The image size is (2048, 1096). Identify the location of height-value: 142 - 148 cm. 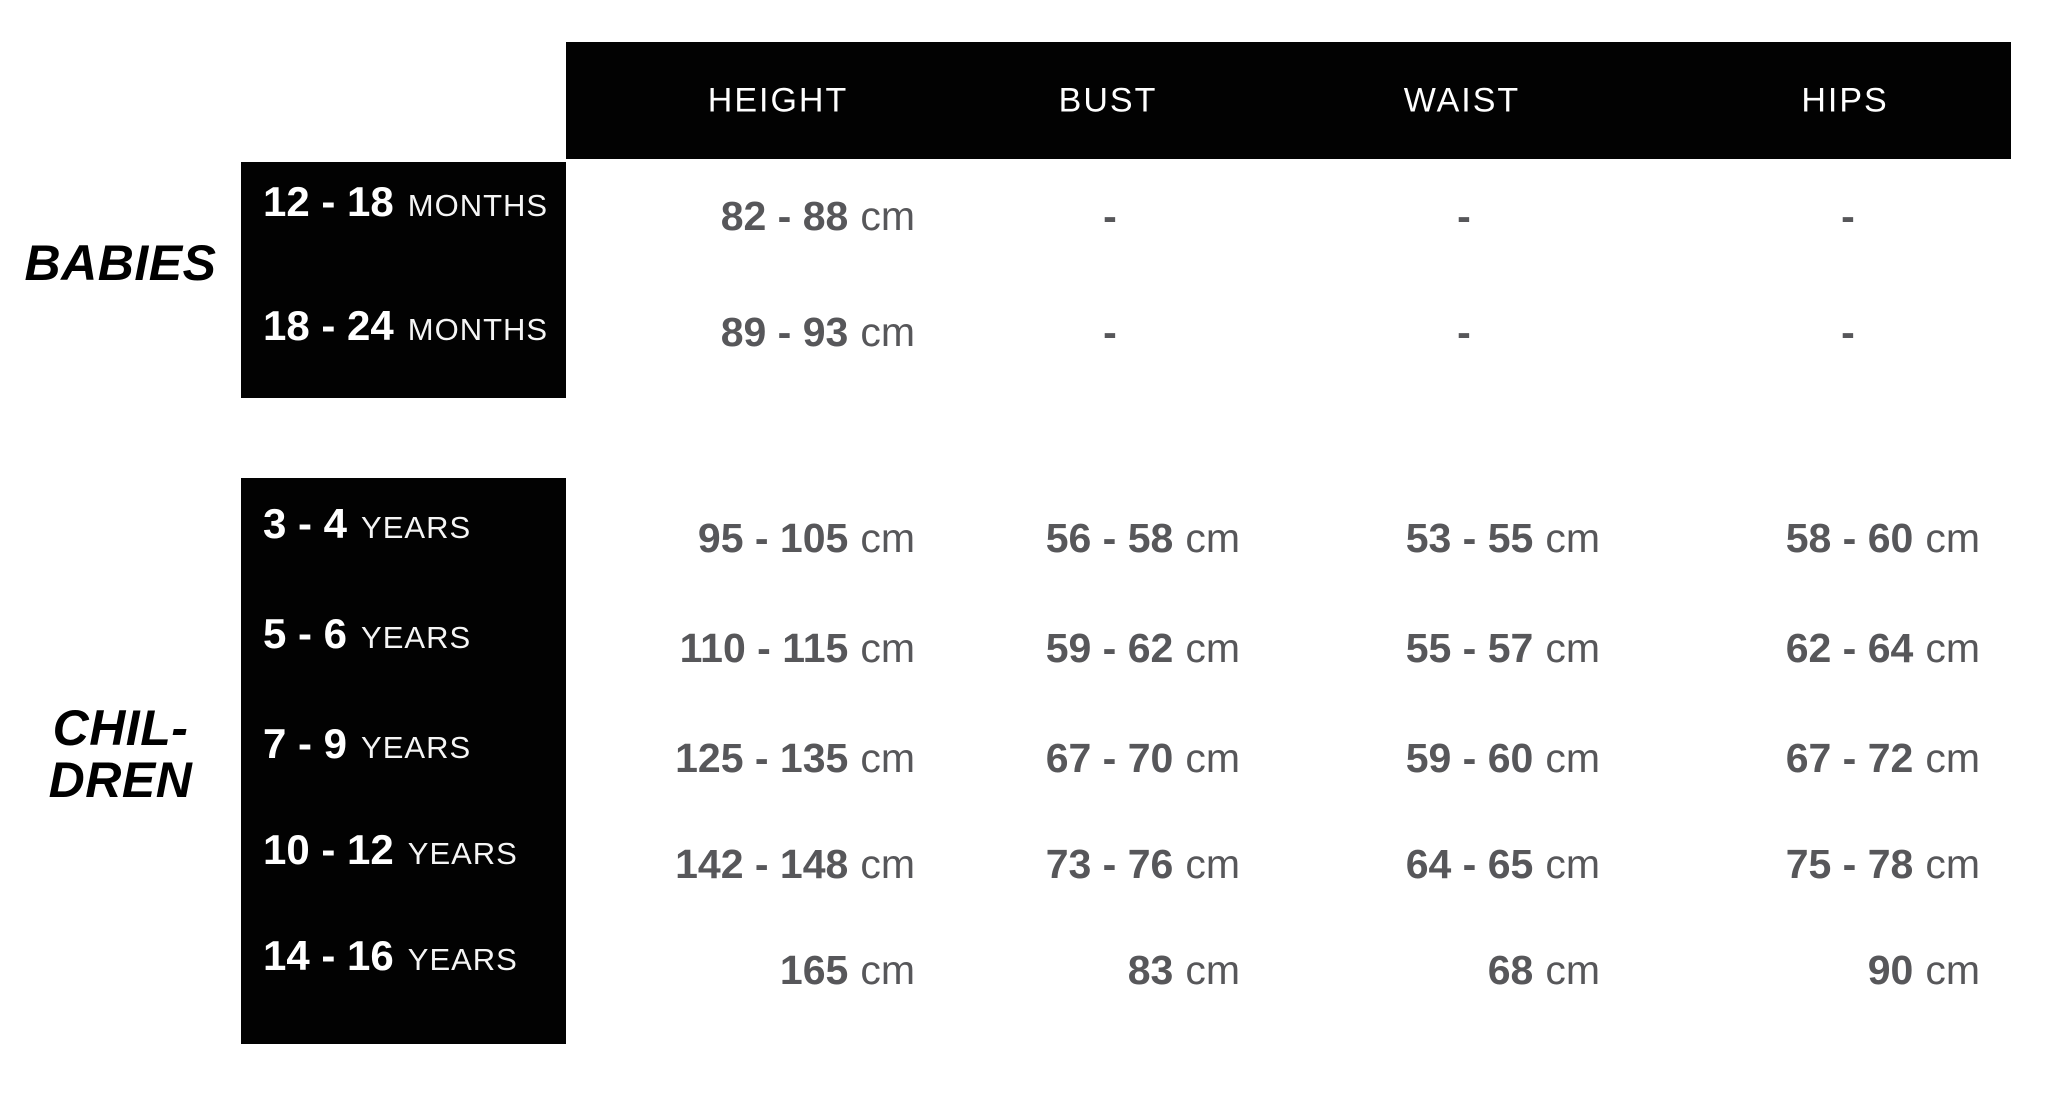
(795, 864).